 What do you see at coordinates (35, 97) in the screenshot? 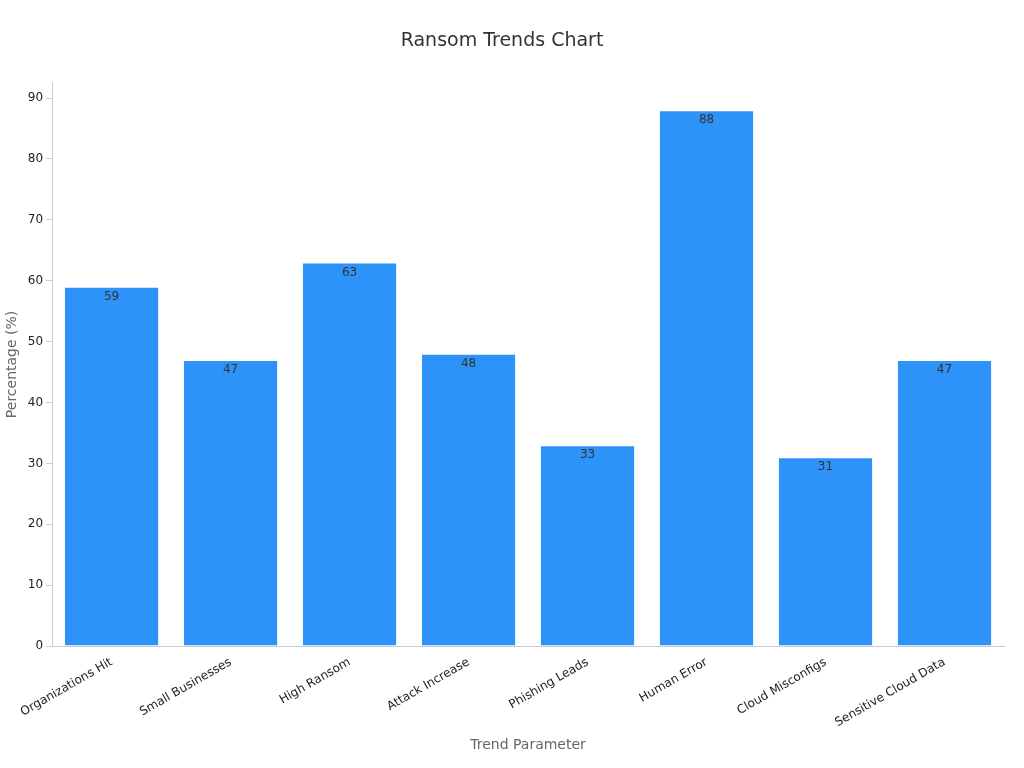
I see `y-tick-label: 90` at bounding box center [35, 97].